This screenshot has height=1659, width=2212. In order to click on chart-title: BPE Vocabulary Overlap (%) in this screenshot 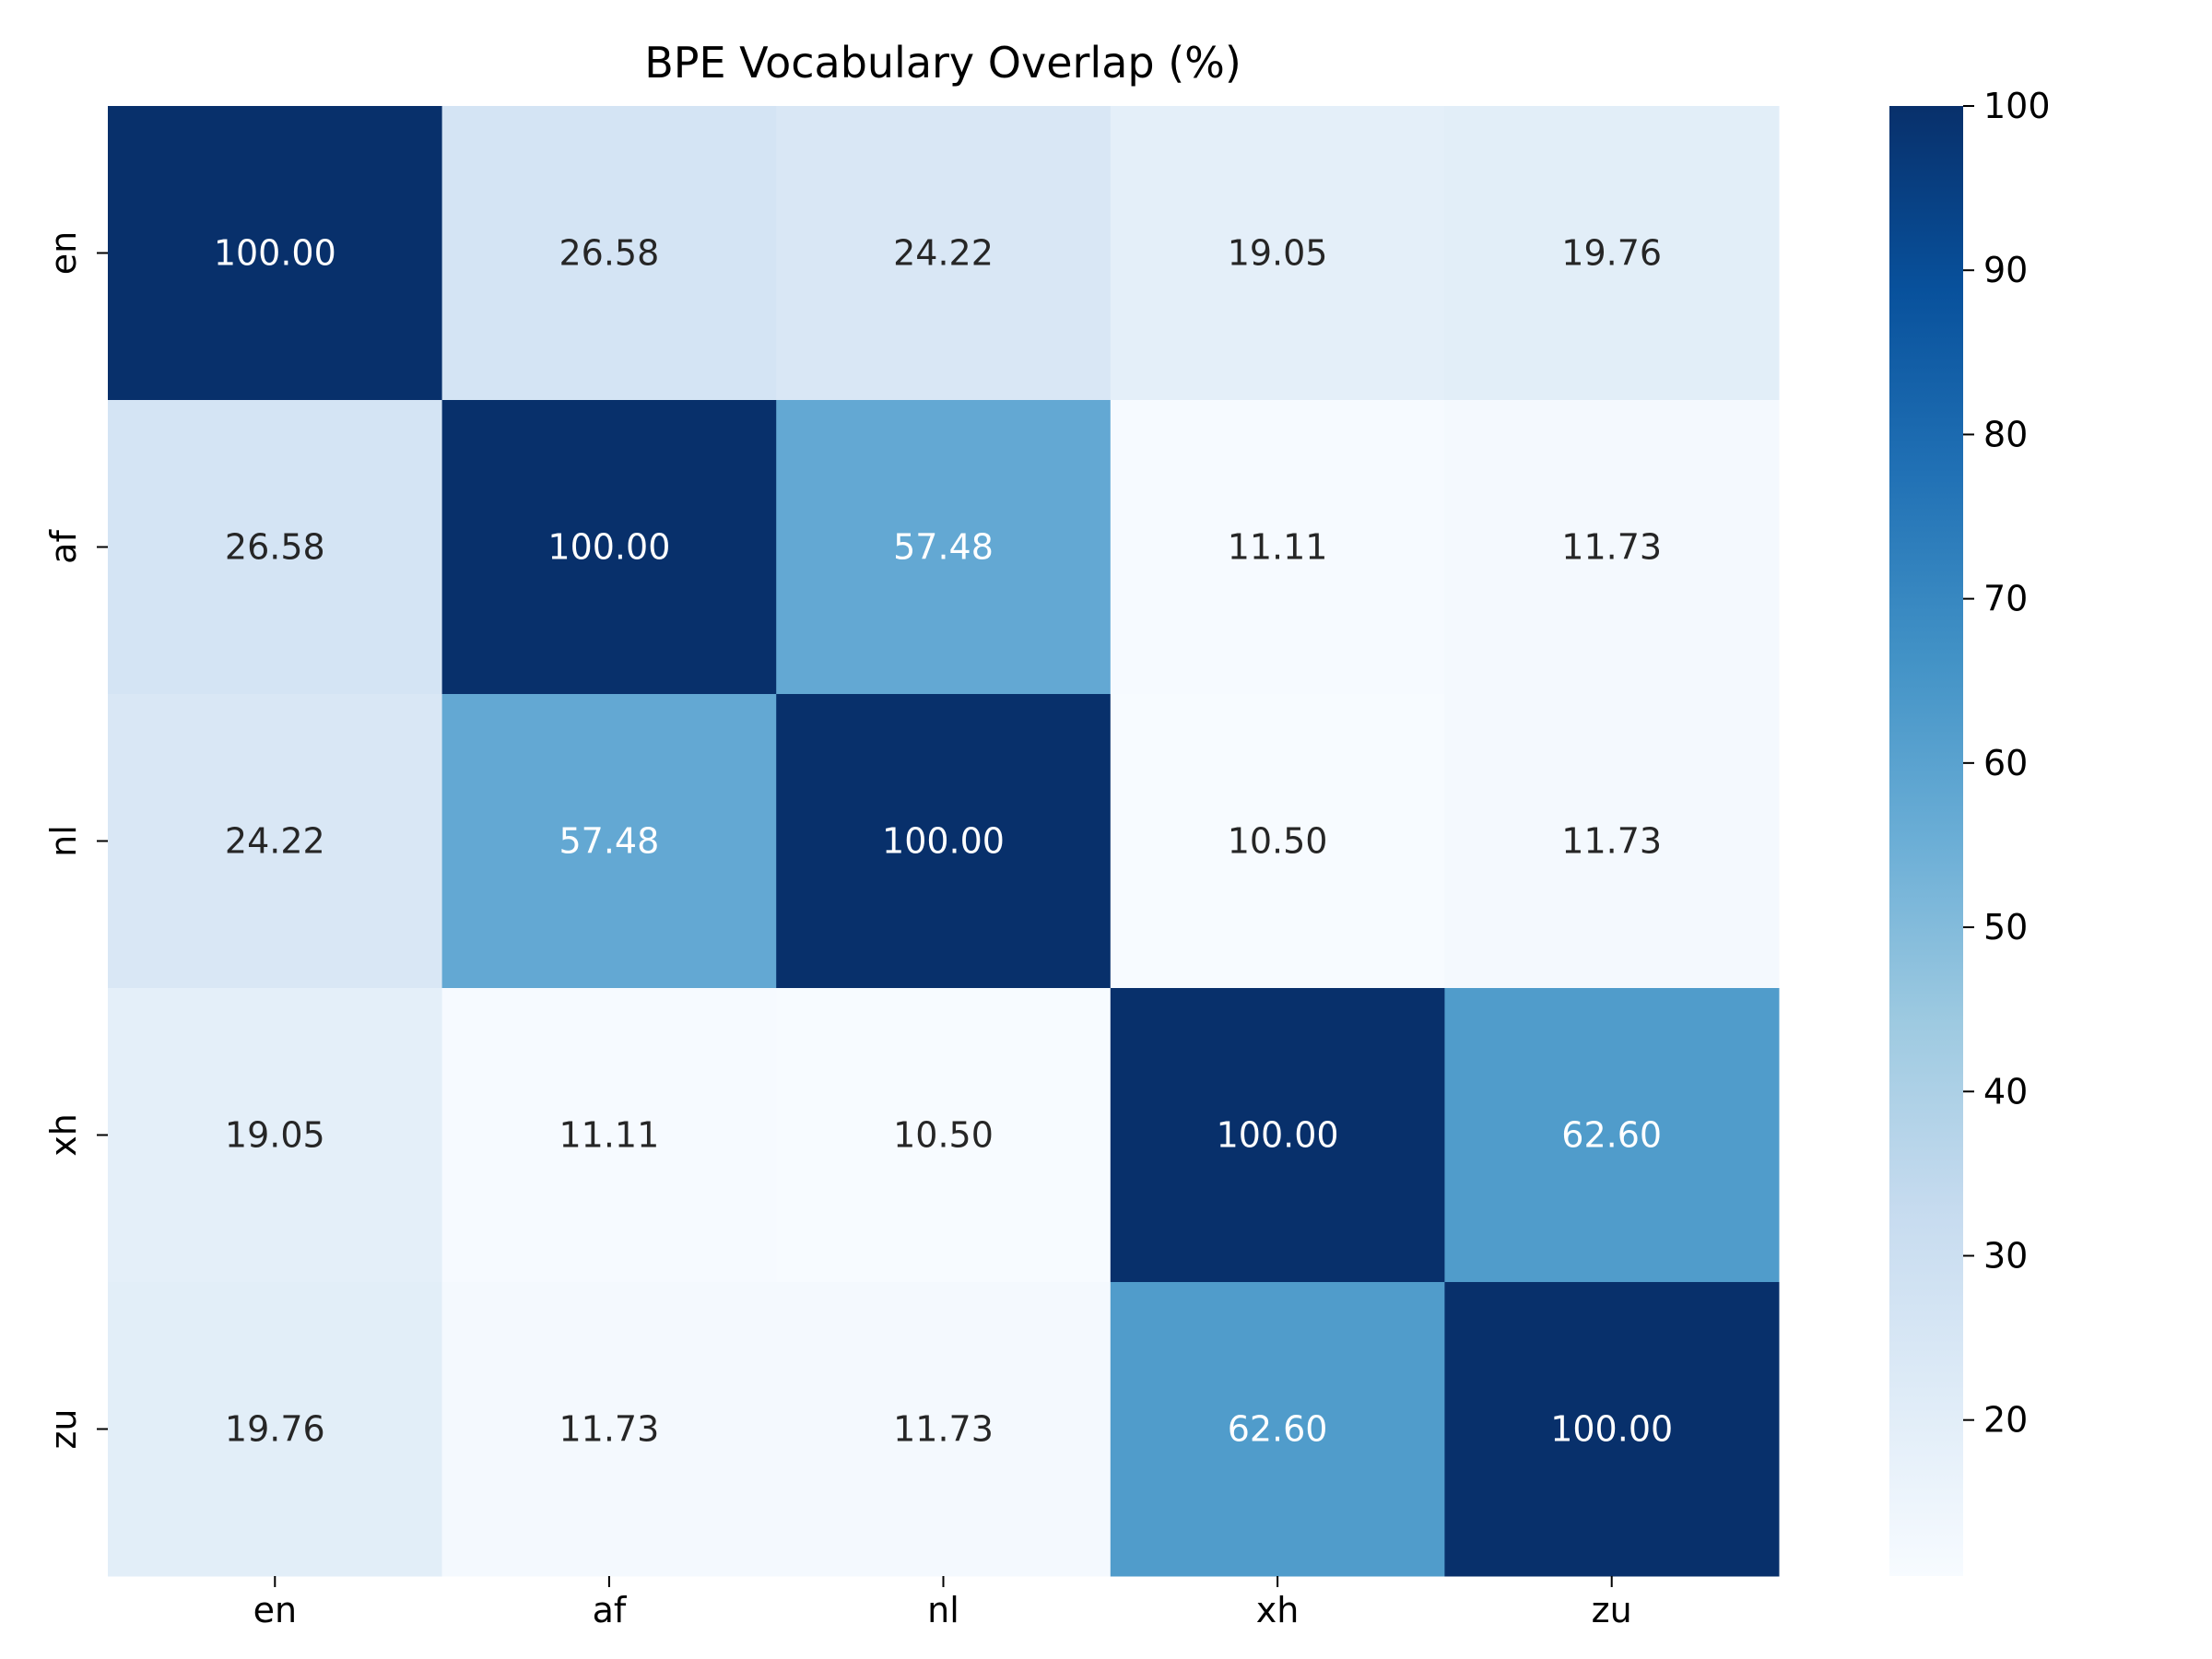, I will do `click(942, 63)`.